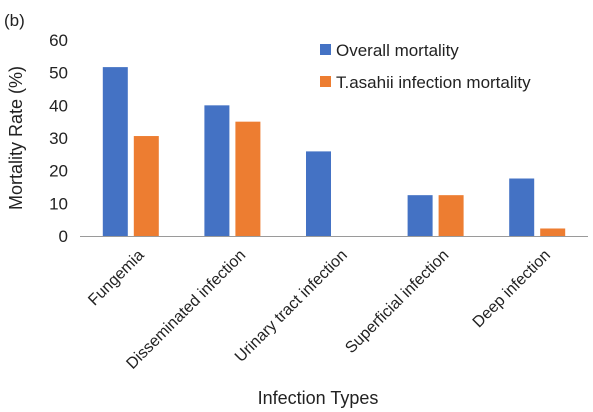  Describe the element at coordinates (397, 50) in the screenshot. I see `legend-label: Overall mortality` at that location.